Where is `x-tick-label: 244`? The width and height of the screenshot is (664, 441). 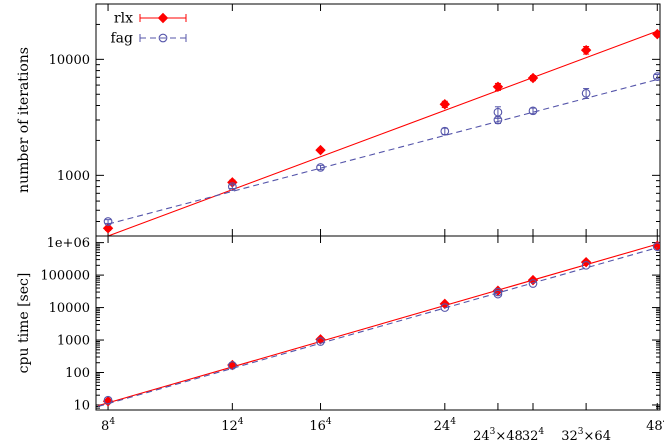 x-tick-label: 244 is located at coordinates (445, 425).